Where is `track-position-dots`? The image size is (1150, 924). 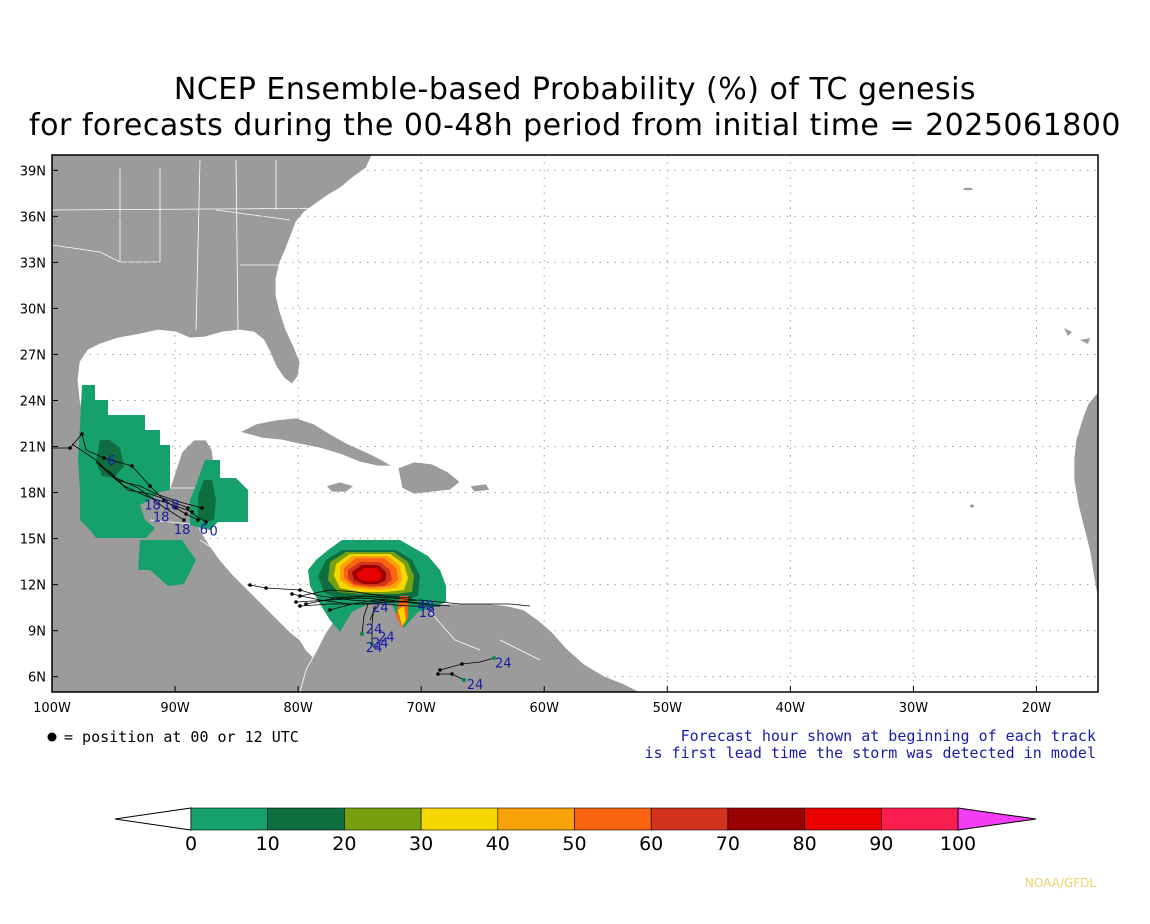
track-position-dots is located at coordinates (282, 557).